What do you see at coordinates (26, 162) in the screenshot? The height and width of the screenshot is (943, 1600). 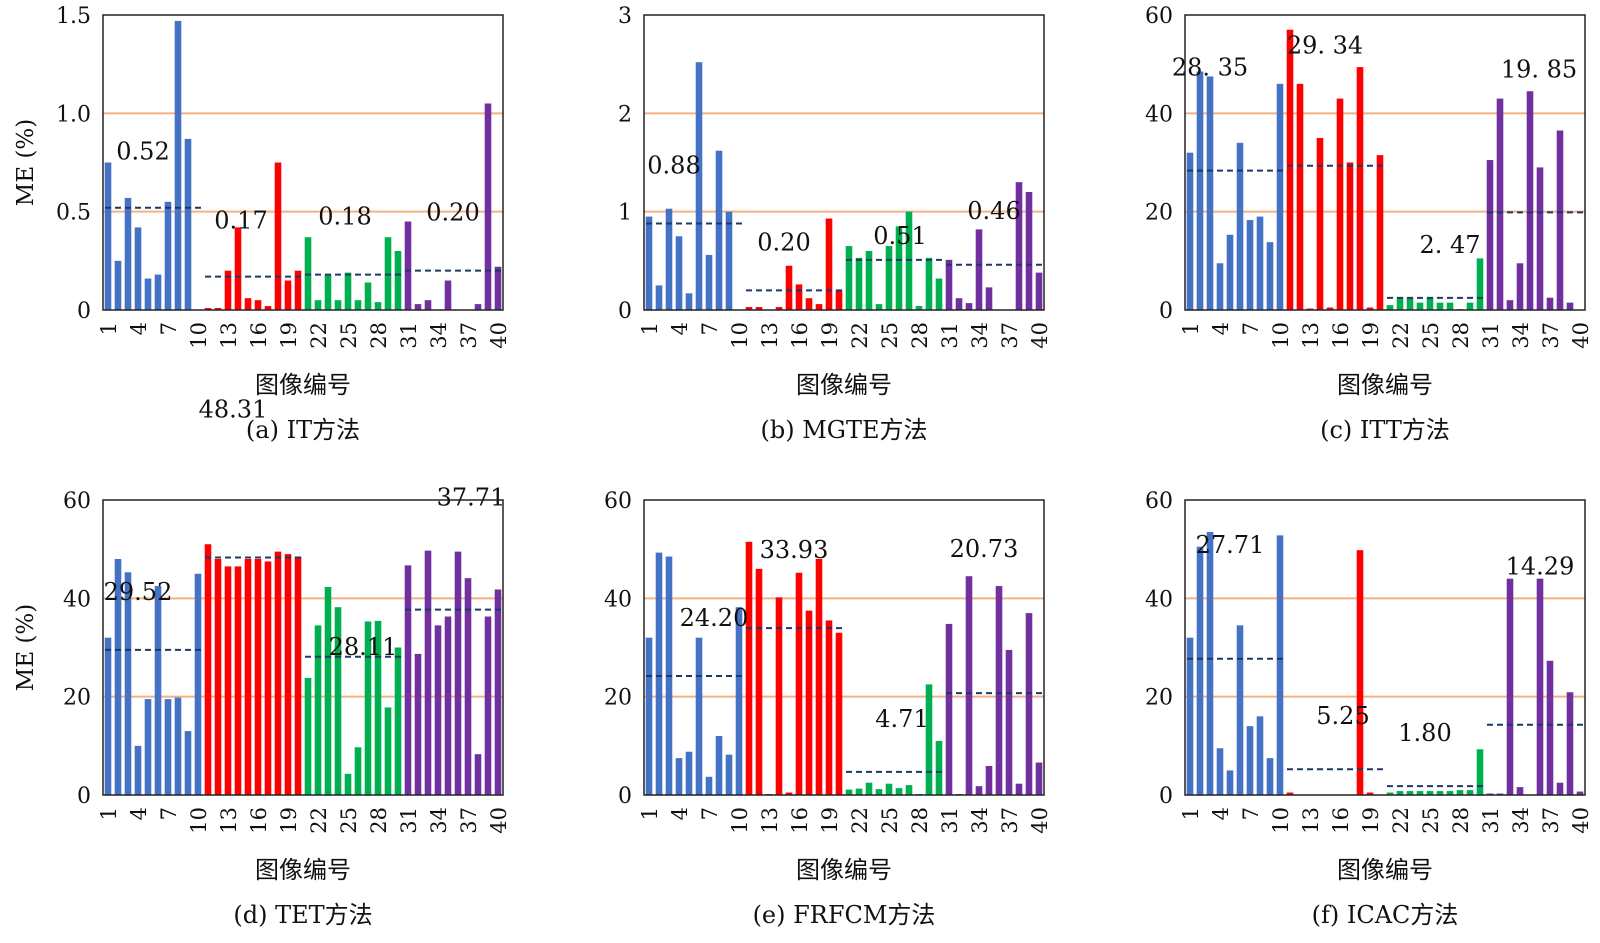 I see `y-axis-label: ME (%)` at bounding box center [26, 162].